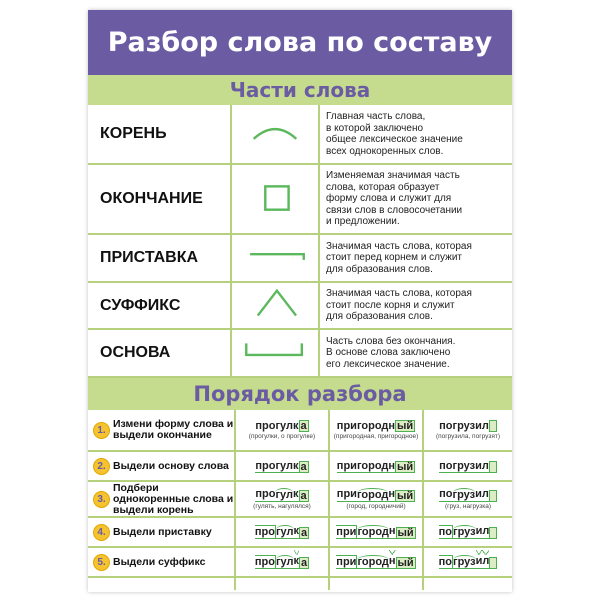 This screenshot has height=600, width=600. What do you see at coordinates (282, 436) in the screenshot?
I see `example-note: (прогулки, о прогулке)` at bounding box center [282, 436].